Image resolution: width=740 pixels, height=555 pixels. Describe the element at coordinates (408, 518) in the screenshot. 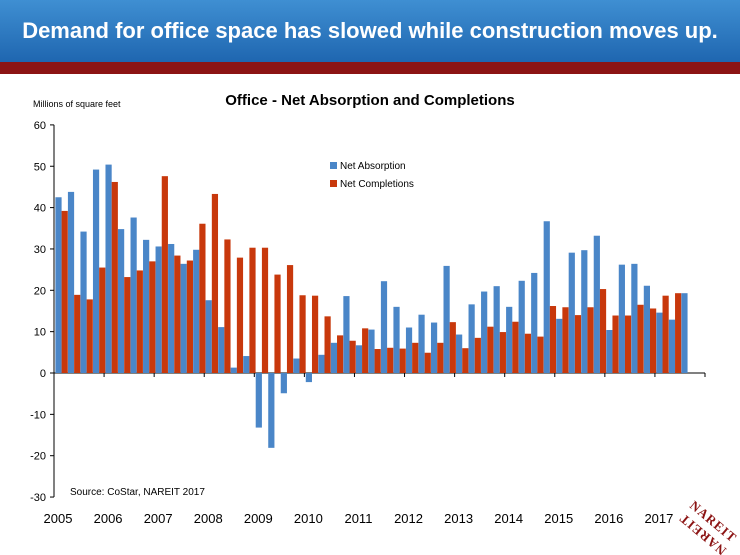

I see `x-tick-label: 2012` at that location.